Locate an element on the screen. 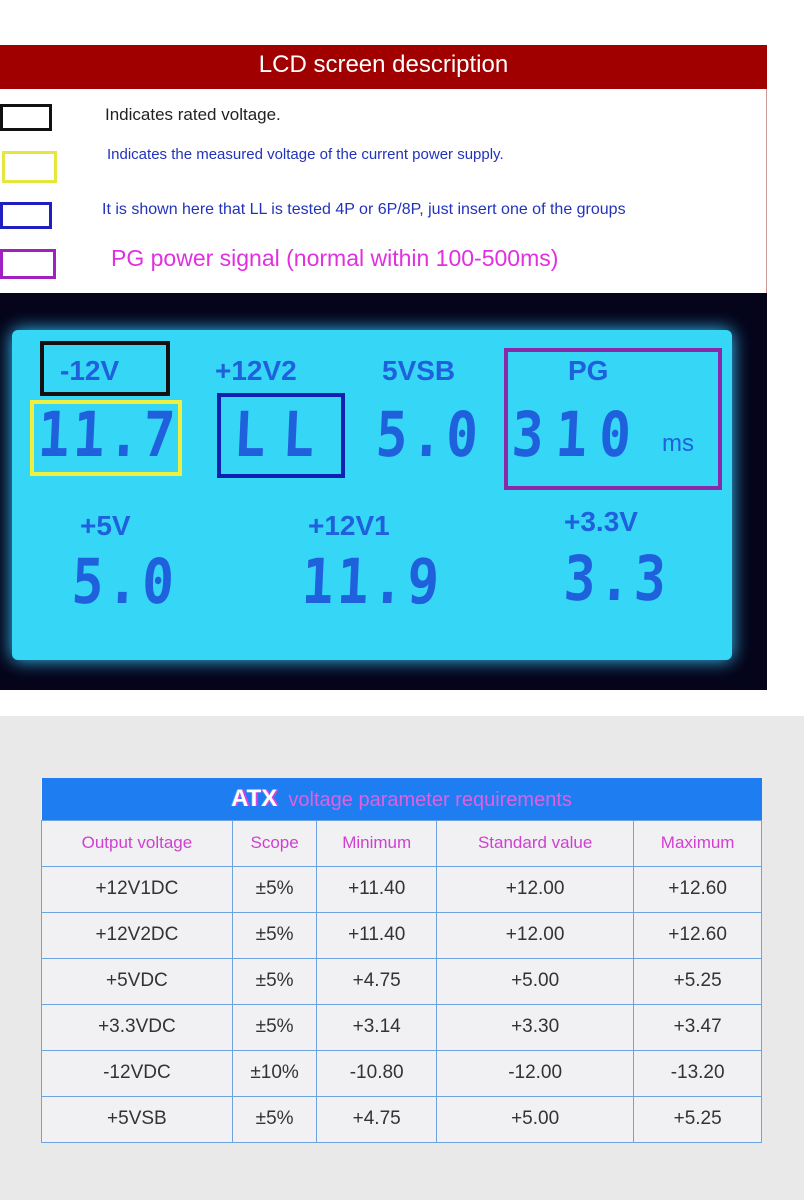  lcd-description-header: LCD screen description is located at coordinates (383, 67).